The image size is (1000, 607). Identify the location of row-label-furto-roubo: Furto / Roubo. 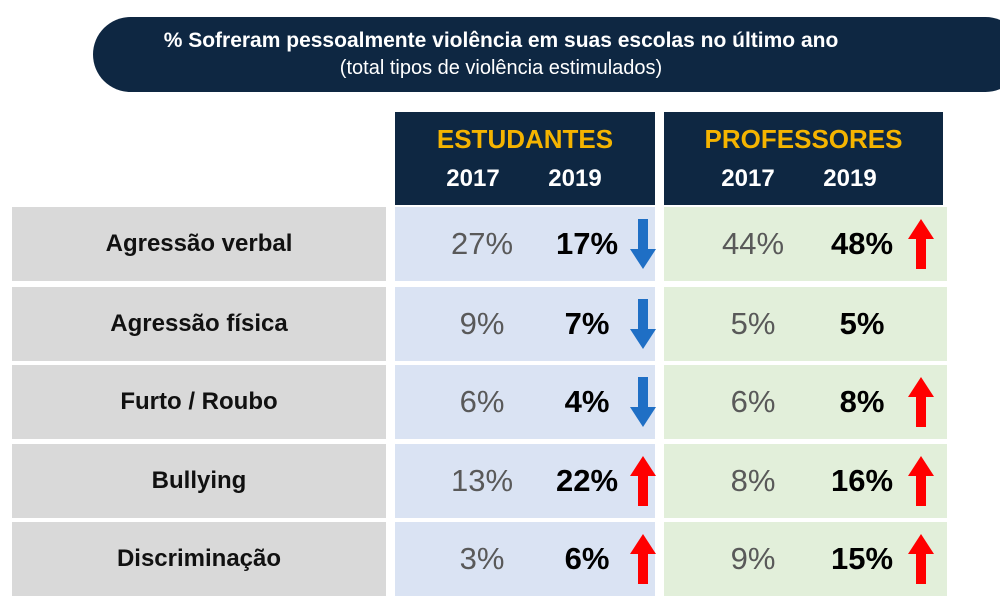
(199, 402).